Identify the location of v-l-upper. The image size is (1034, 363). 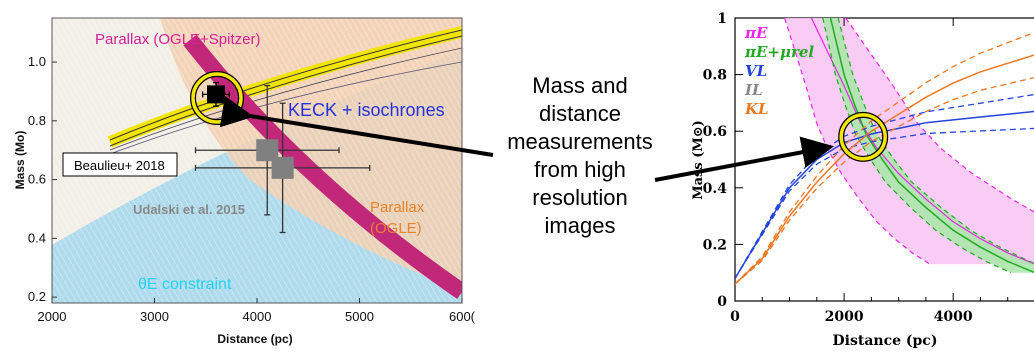
(884, 186).